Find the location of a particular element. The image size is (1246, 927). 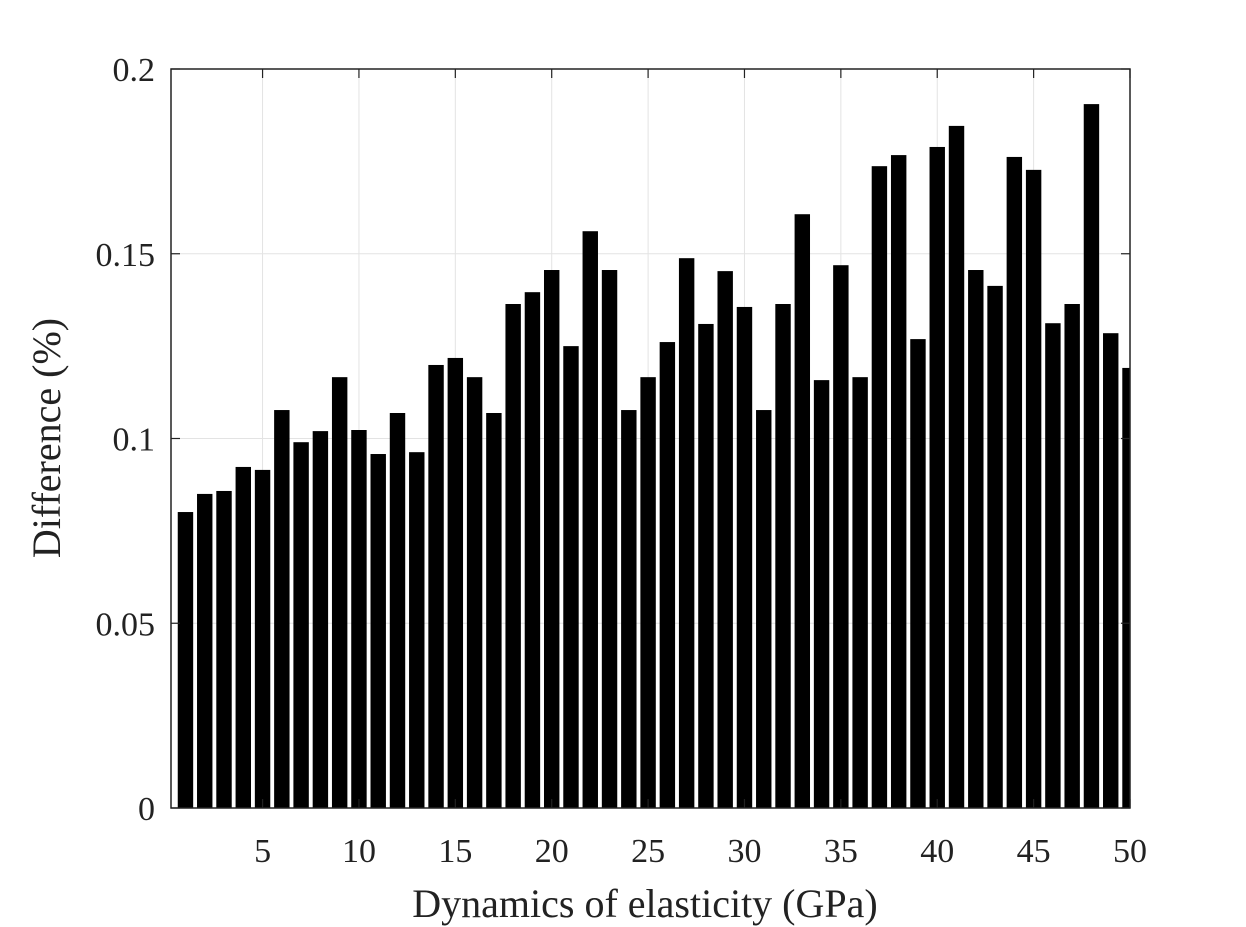

x-tick-label: 15 is located at coordinates (455, 851).